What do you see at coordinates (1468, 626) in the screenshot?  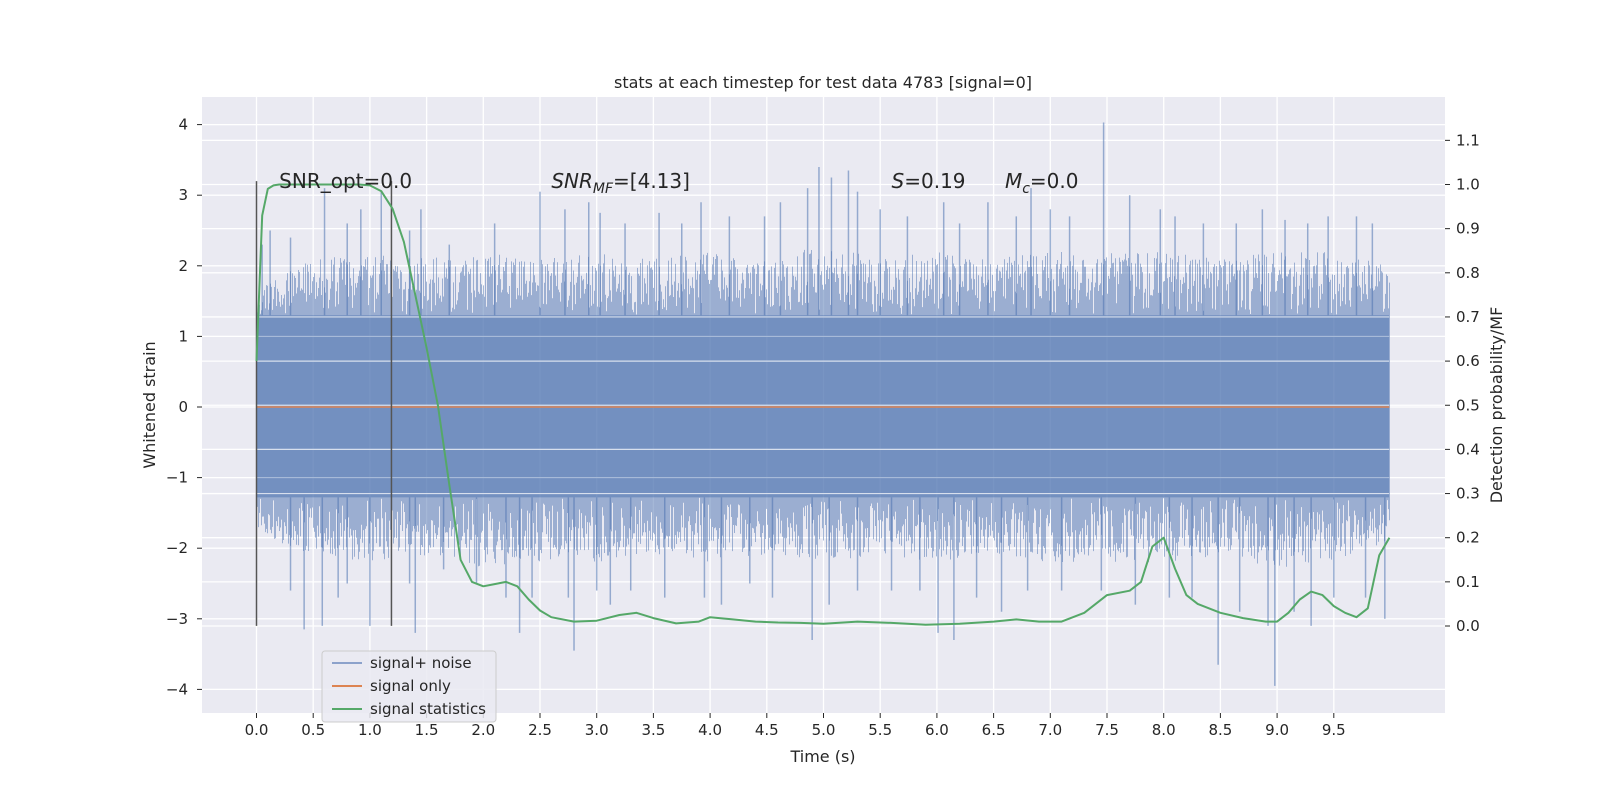 I see `y2-tick-label: 0.0` at bounding box center [1468, 626].